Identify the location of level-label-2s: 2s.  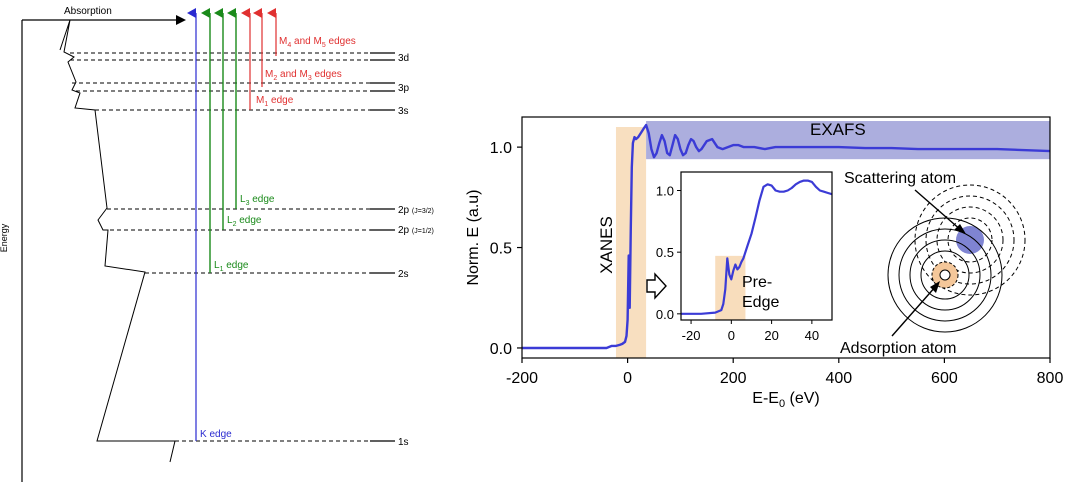
(403, 274).